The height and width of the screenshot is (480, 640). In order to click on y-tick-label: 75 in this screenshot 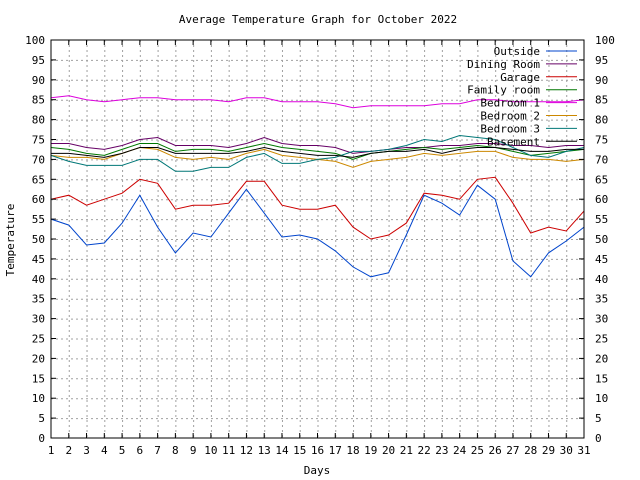, I will do `click(38, 140)`.